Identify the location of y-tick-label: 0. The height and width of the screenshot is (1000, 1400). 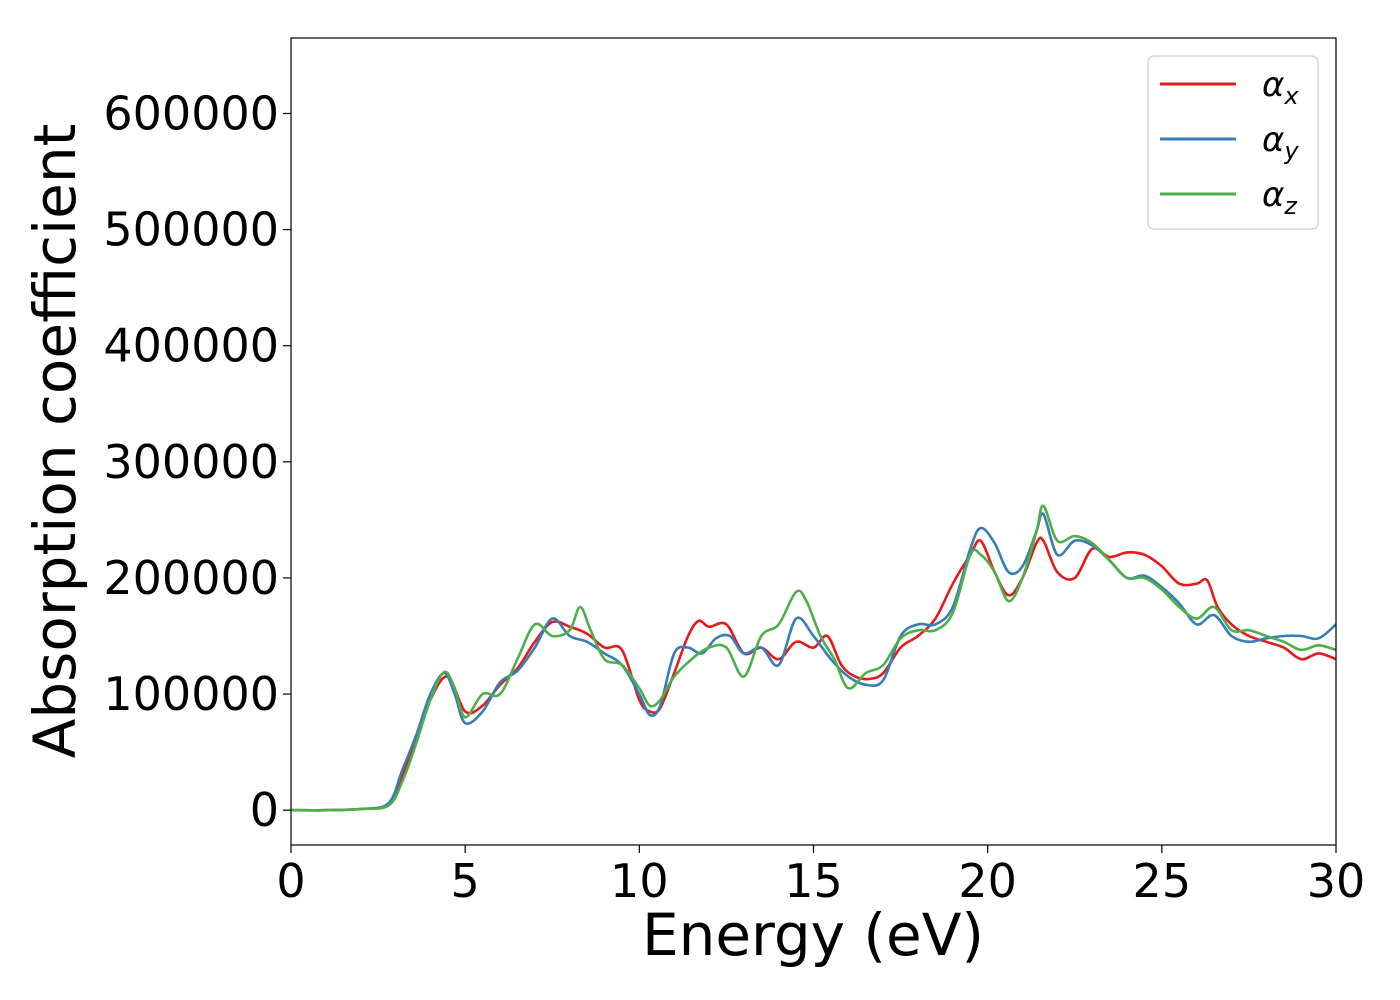
(264, 810).